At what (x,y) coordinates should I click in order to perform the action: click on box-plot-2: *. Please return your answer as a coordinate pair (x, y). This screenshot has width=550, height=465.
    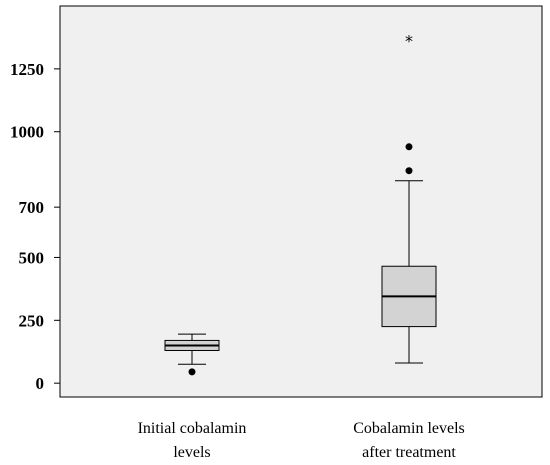
    Looking at the image, I should click on (409, 197).